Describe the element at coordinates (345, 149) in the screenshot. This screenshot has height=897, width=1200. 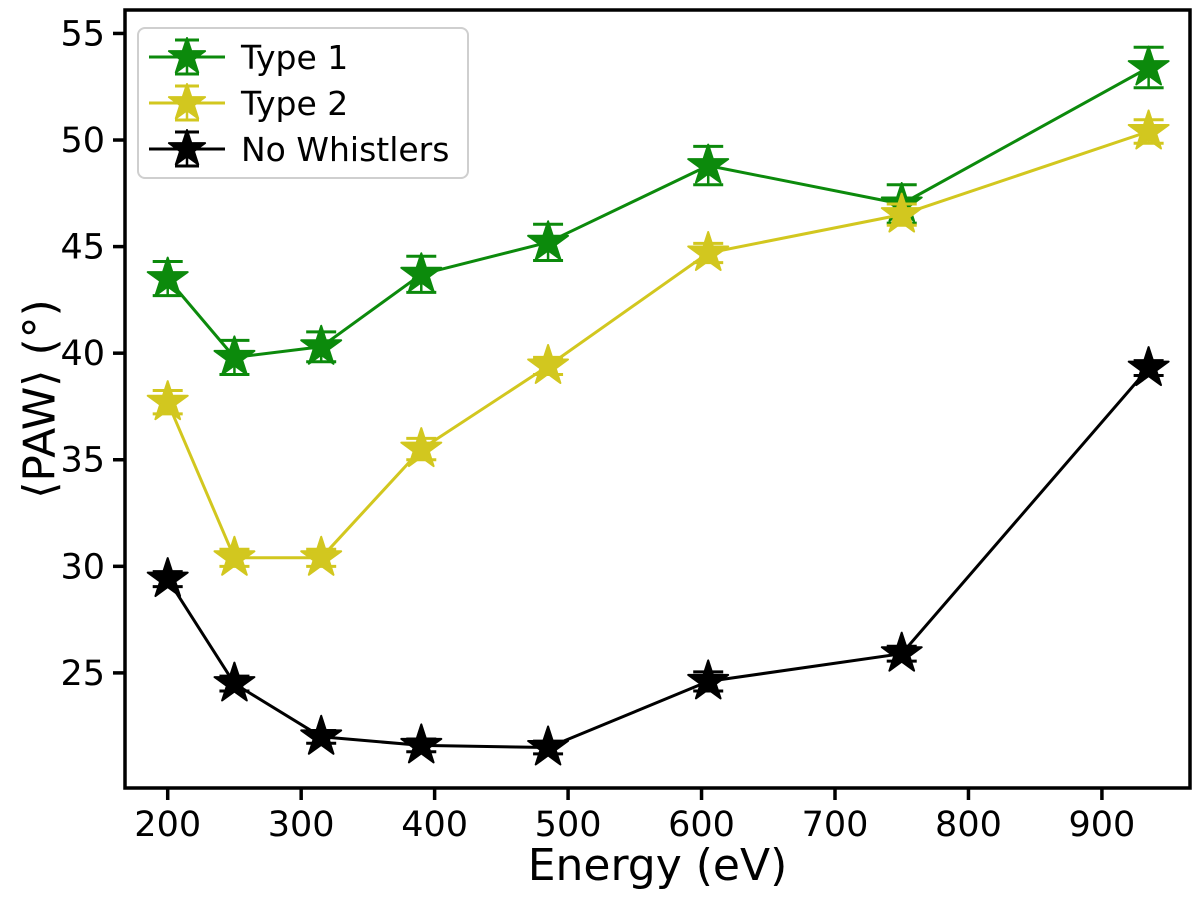
I see `legend-label: No Whistlers` at that location.